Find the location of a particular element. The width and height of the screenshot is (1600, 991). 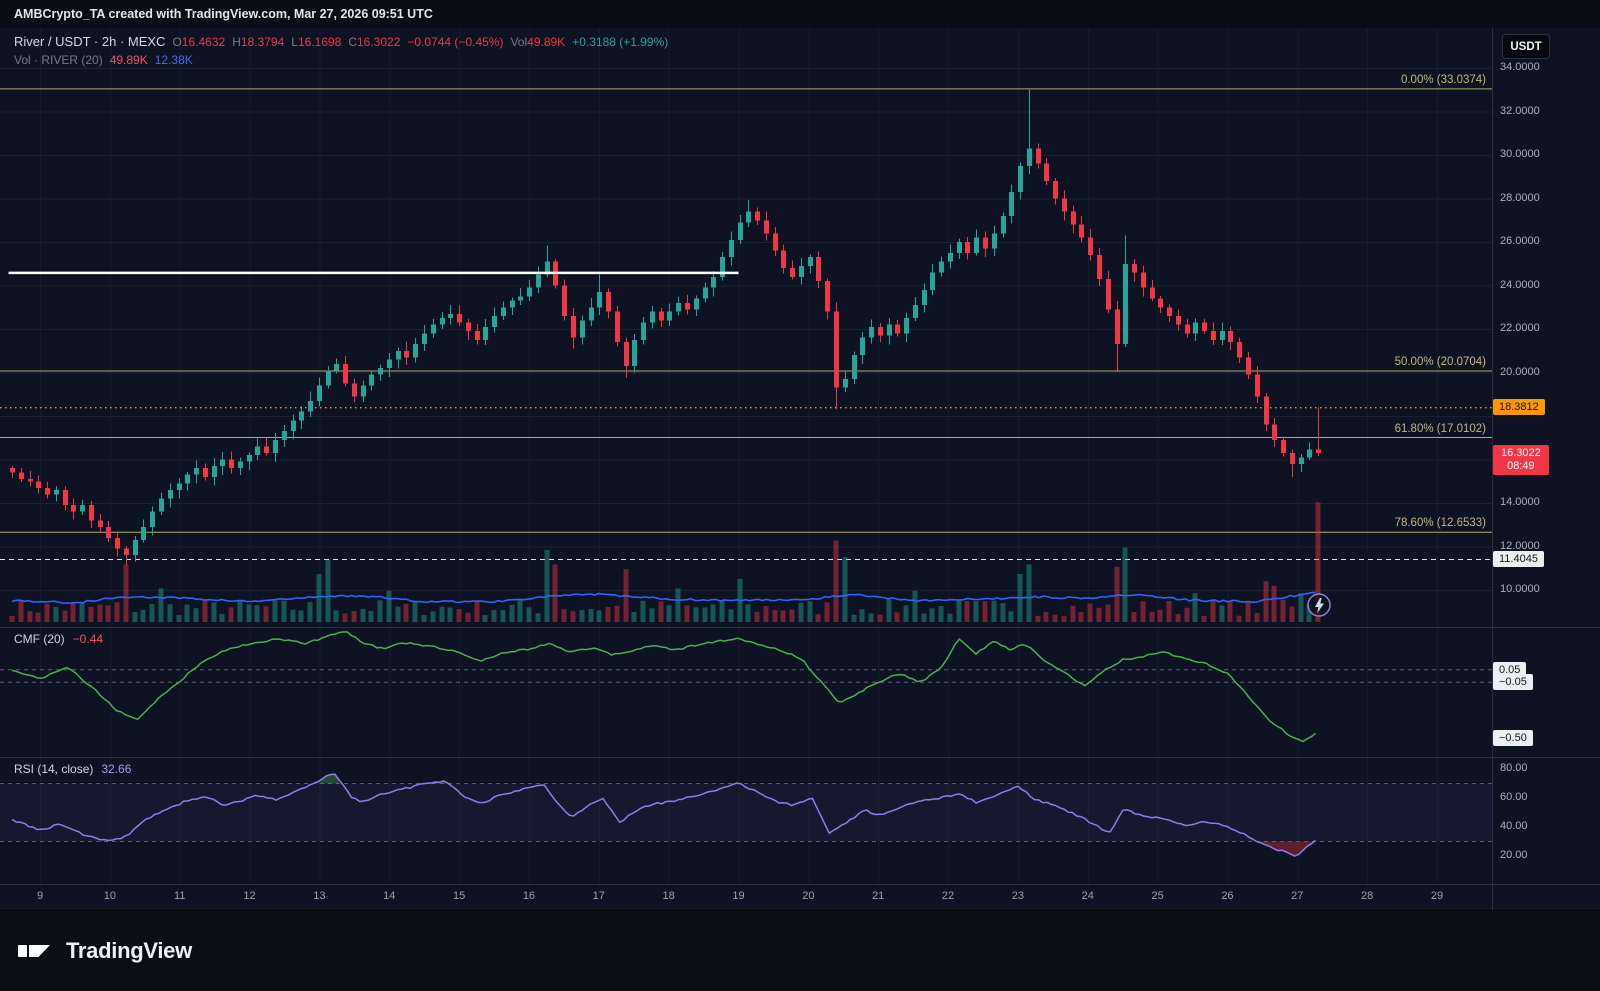

current-price-value: 16.3022 is located at coordinates (1521, 453).